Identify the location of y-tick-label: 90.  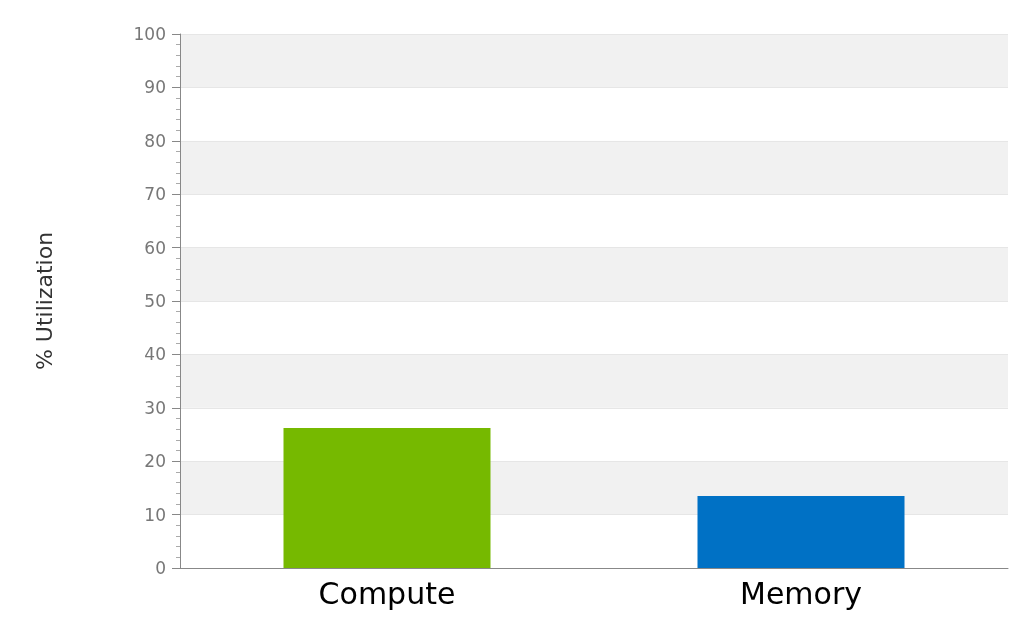
(155, 87).